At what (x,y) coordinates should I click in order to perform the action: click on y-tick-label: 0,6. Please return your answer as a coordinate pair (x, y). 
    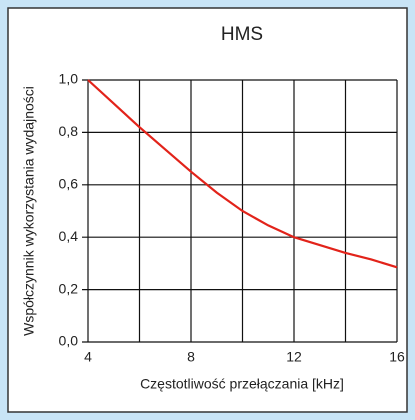
    Looking at the image, I should click on (69, 184).